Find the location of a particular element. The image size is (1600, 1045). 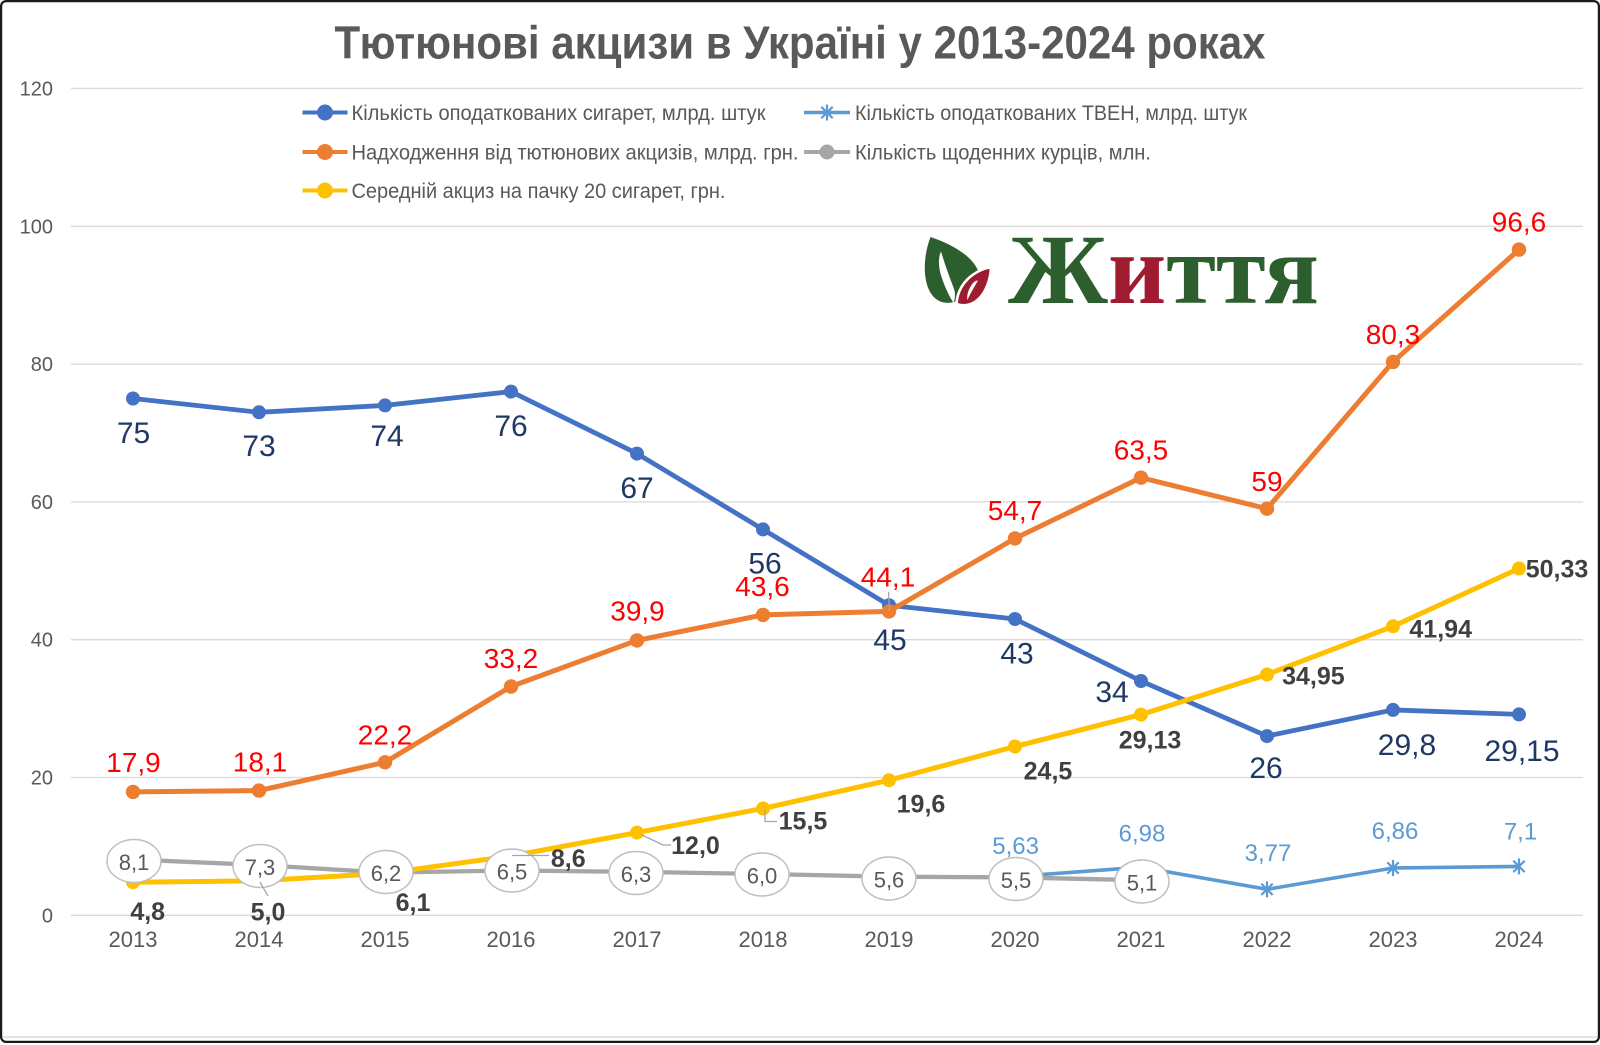

svg-text: 6,86 is located at coordinates (1395, 831).